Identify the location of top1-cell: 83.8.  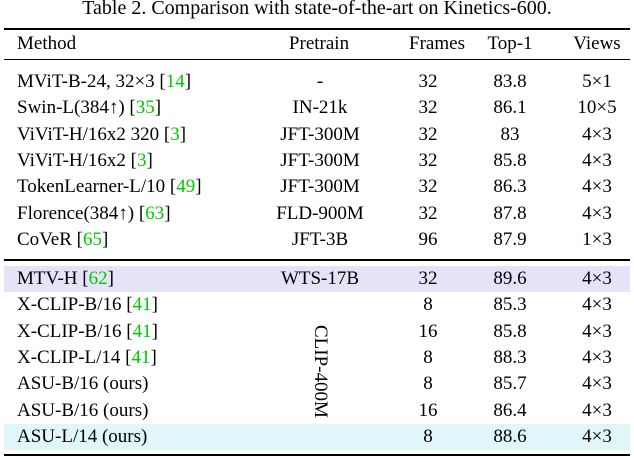
(510, 81).